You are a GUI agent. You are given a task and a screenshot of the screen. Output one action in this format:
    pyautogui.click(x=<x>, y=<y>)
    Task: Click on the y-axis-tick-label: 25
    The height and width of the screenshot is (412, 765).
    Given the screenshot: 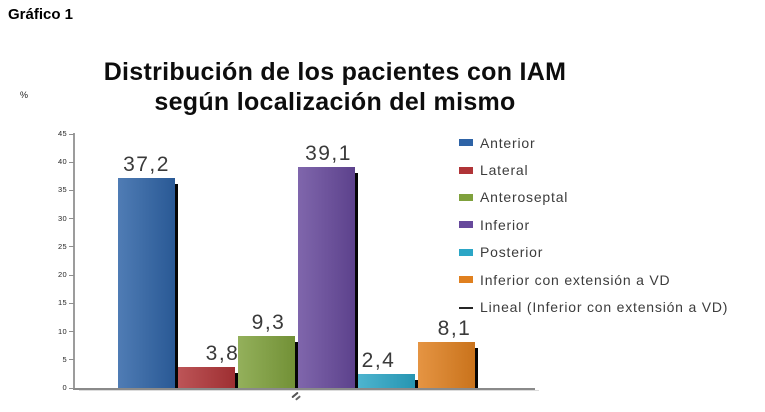 What is the action you would take?
    pyautogui.click(x=62, y=246)
    